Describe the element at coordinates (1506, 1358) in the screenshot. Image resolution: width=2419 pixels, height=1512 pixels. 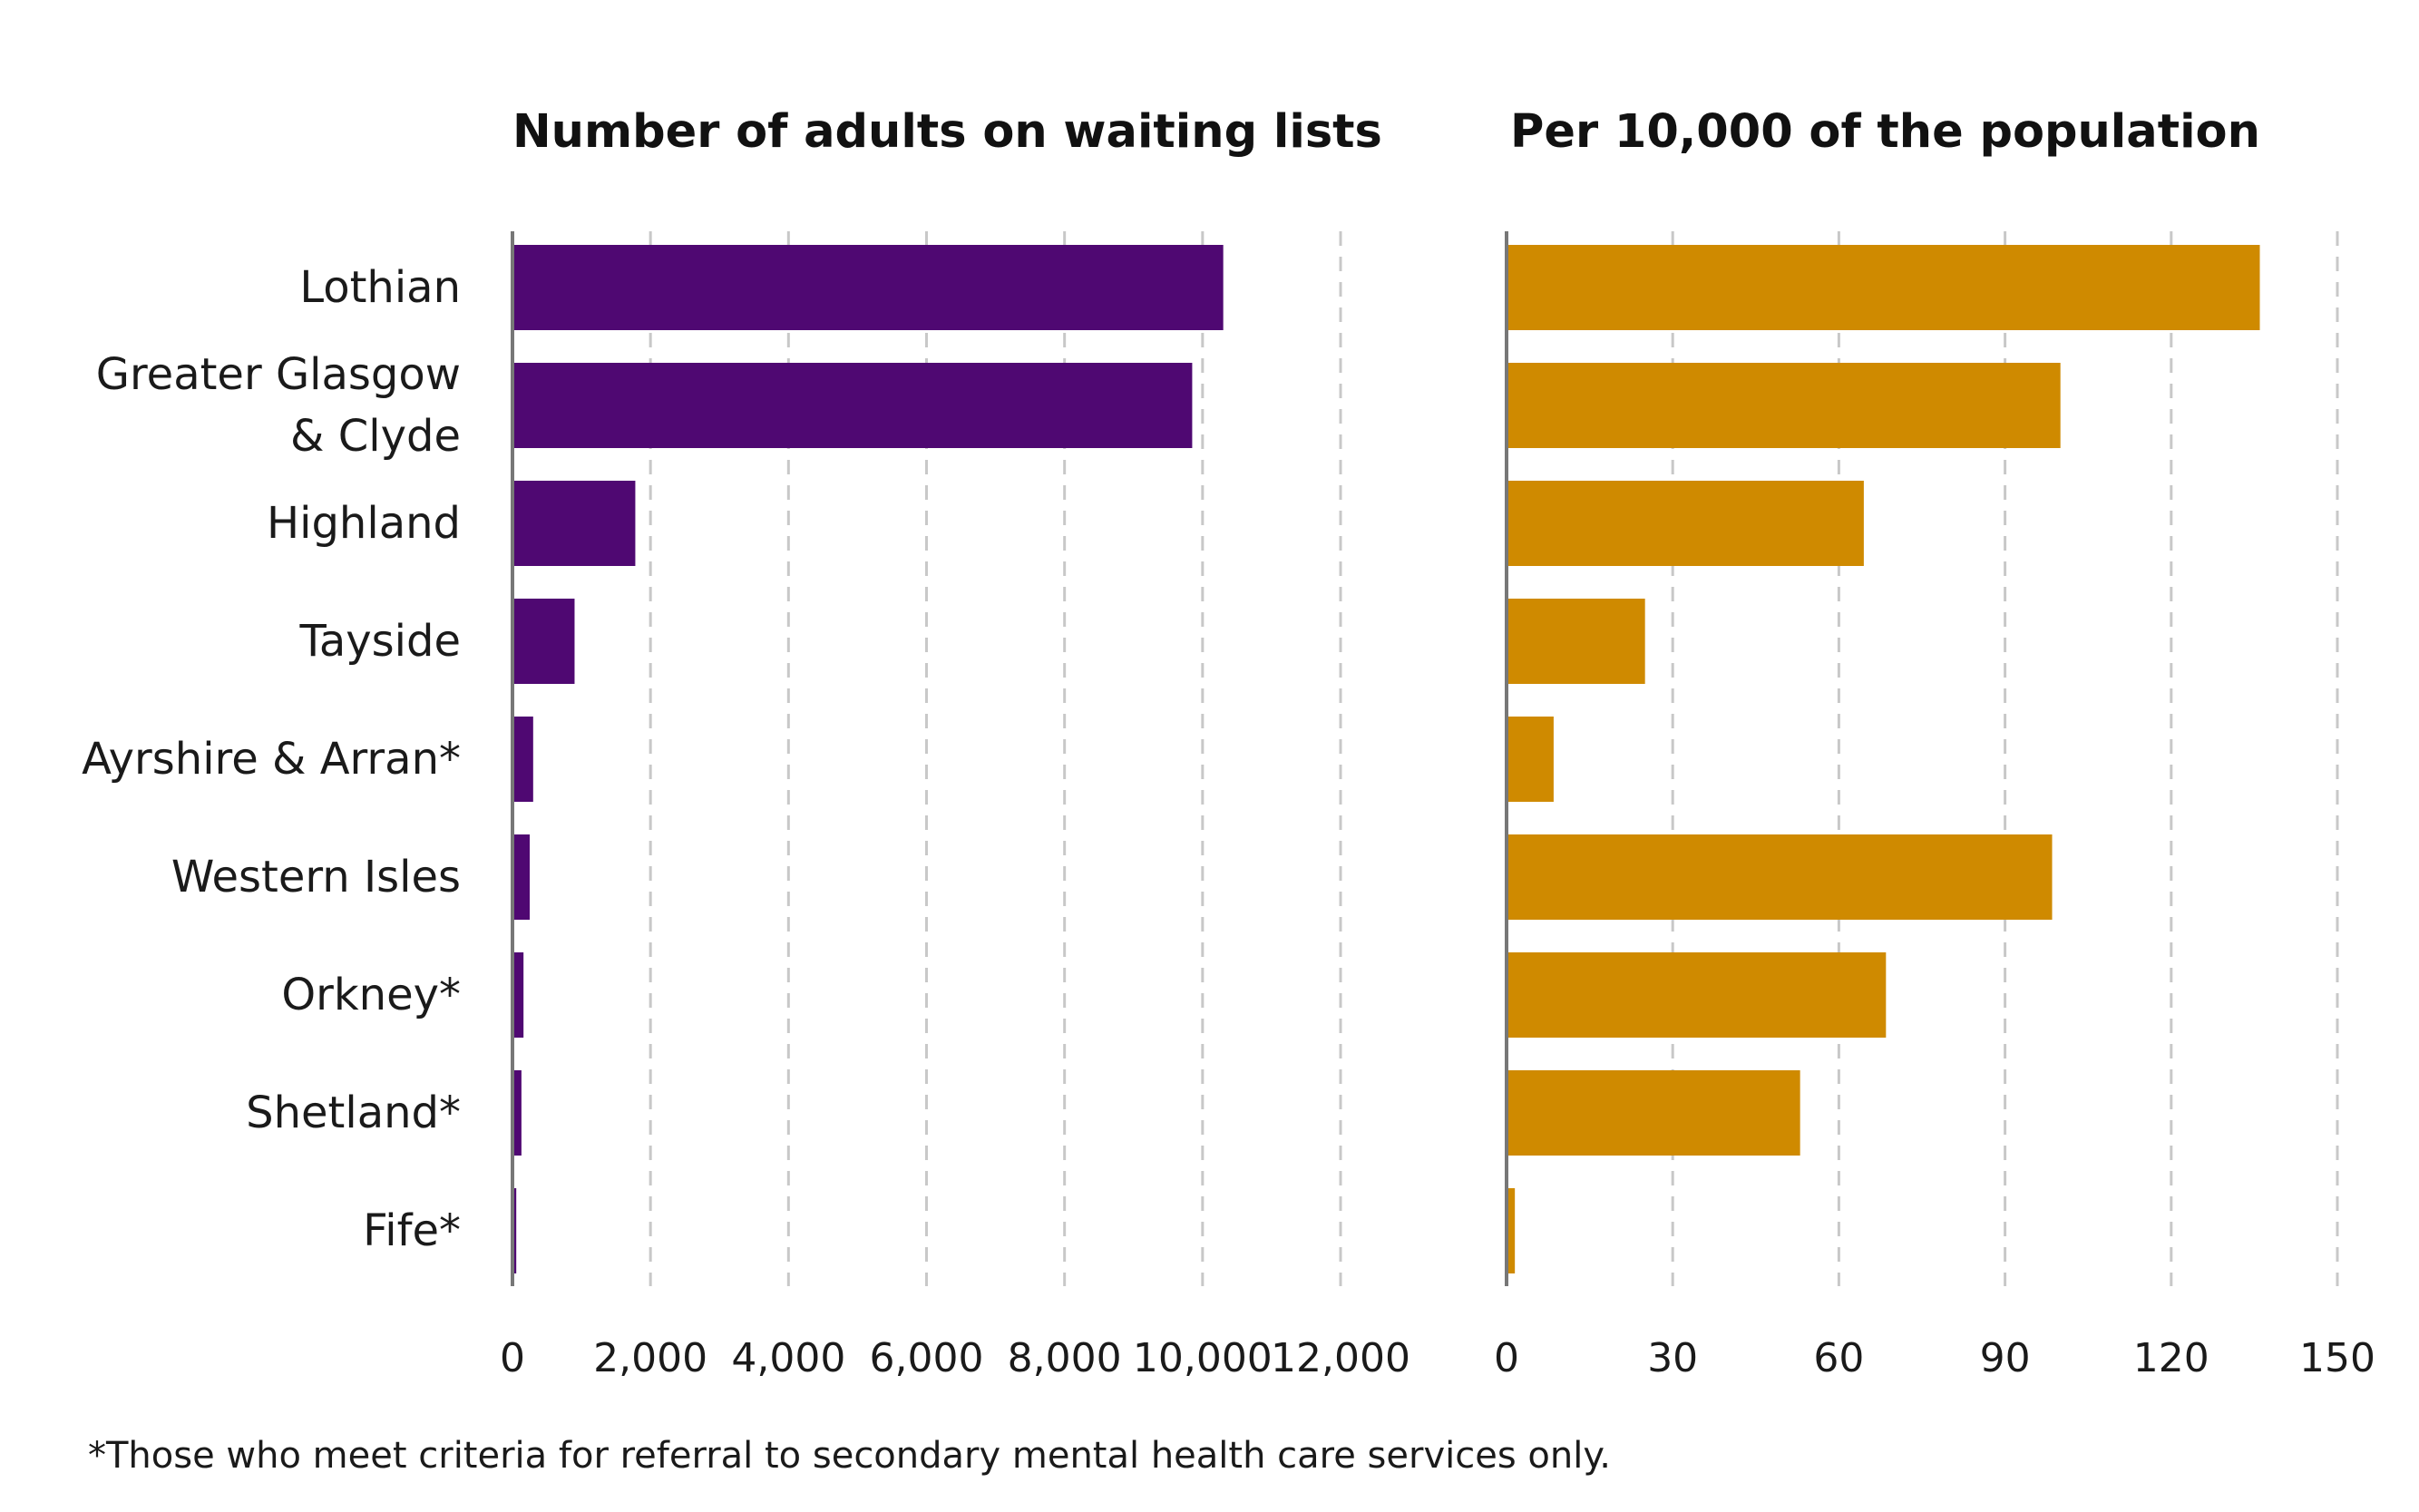
I see `right-tick-label: 0` at that location.